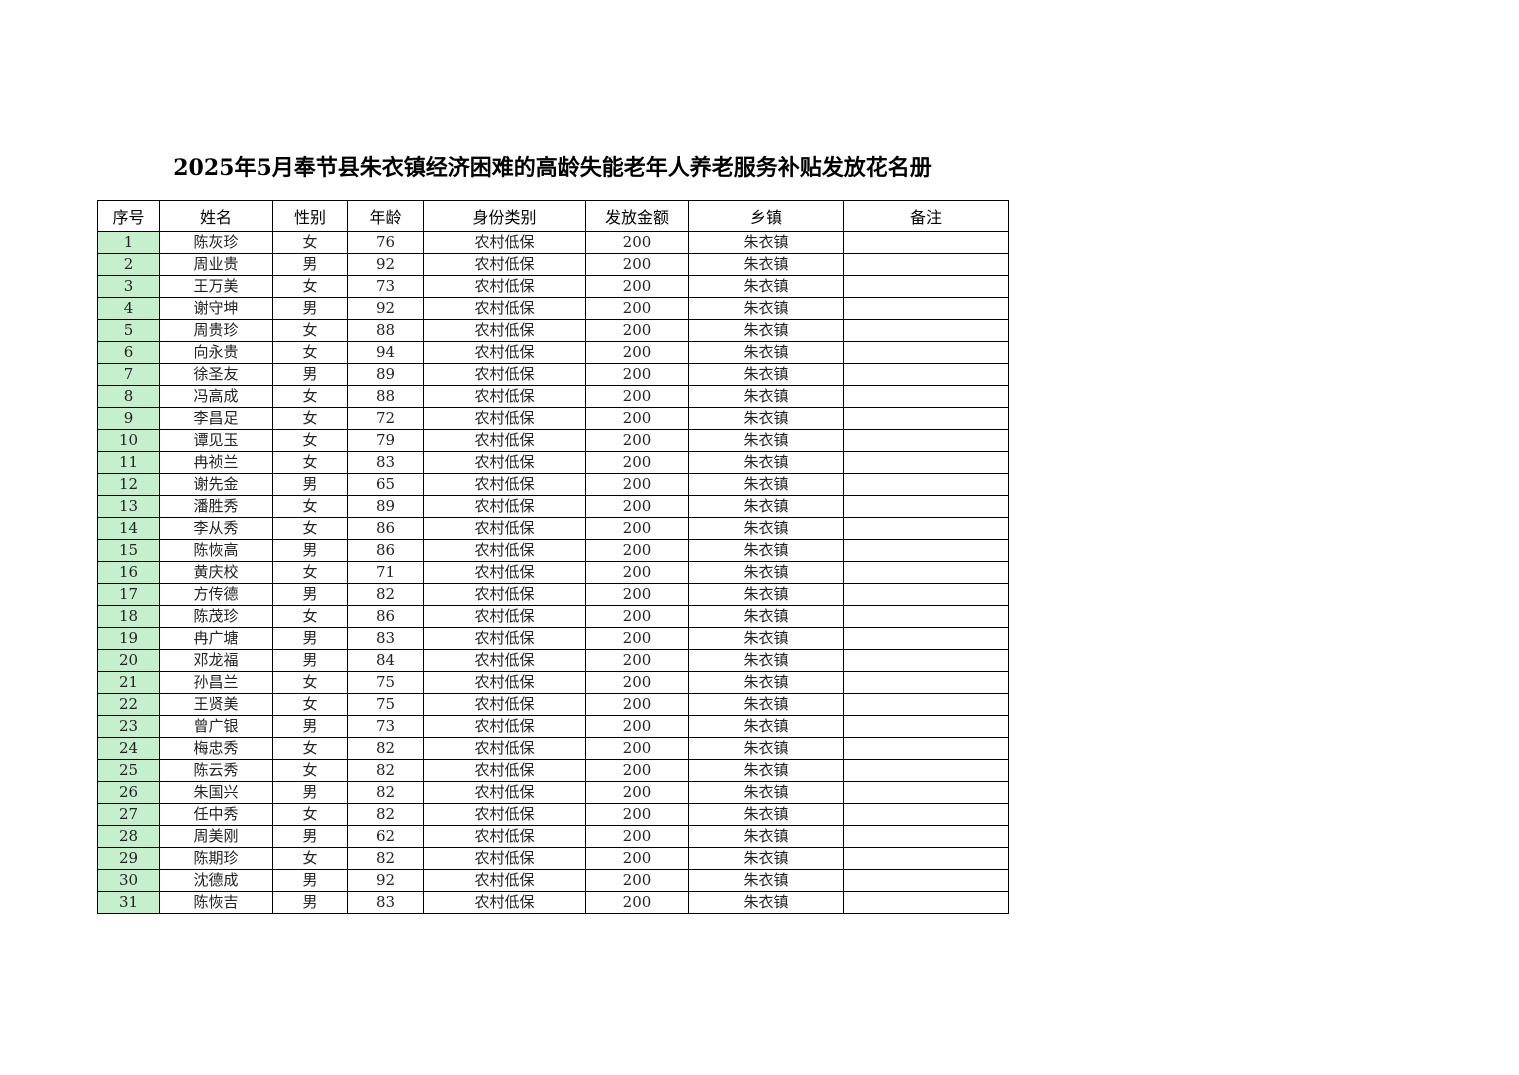 The height and width of the screenshot is (1075, 1519). What do you see at coordinates (128, 594) in the screenshot?
I see `cell-index: 17` at bounding box center [128, 594].